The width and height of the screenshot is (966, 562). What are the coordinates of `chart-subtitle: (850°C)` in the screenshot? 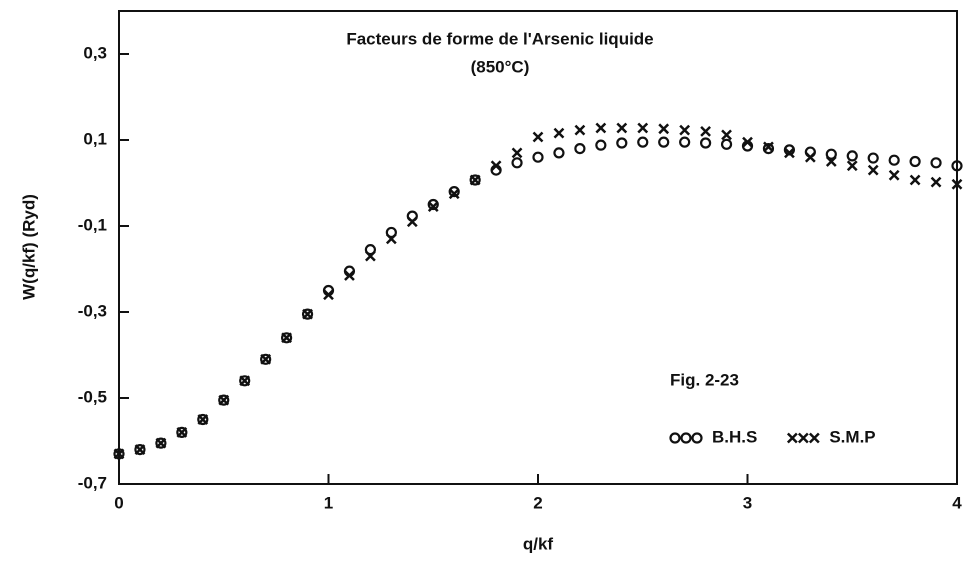 It's located at (500, 66).